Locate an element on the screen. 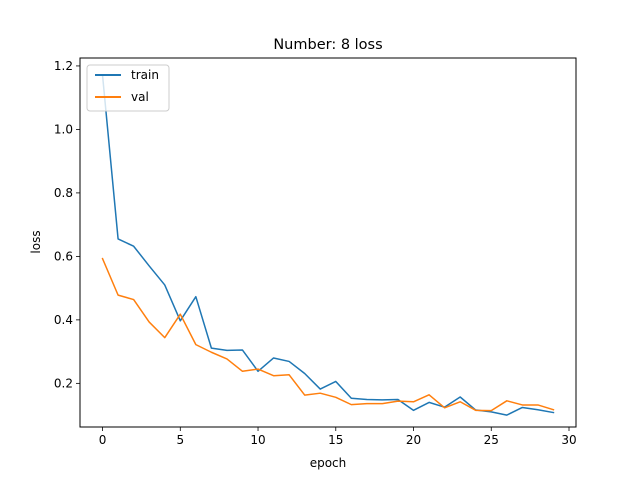 This screenshot has height=484, width=640. y-tick-label: 0.6 is located at coordinates (63, 256).